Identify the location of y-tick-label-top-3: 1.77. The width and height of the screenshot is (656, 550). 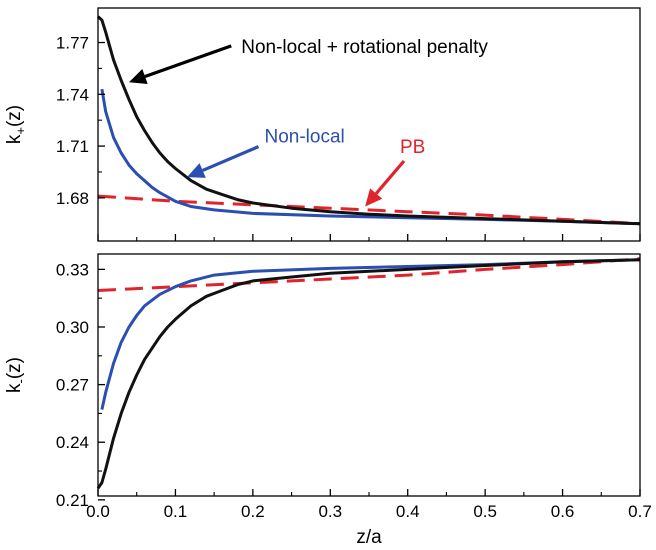
(72, 43).